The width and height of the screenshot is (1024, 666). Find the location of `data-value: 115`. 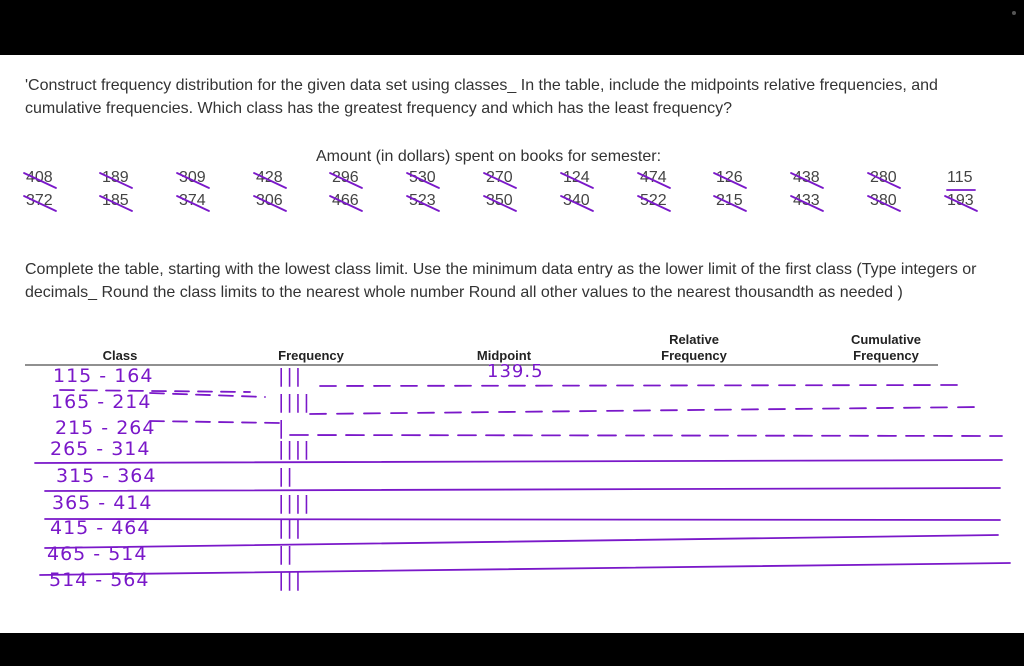

data-value: 115 is located at coordinates (960, 177).